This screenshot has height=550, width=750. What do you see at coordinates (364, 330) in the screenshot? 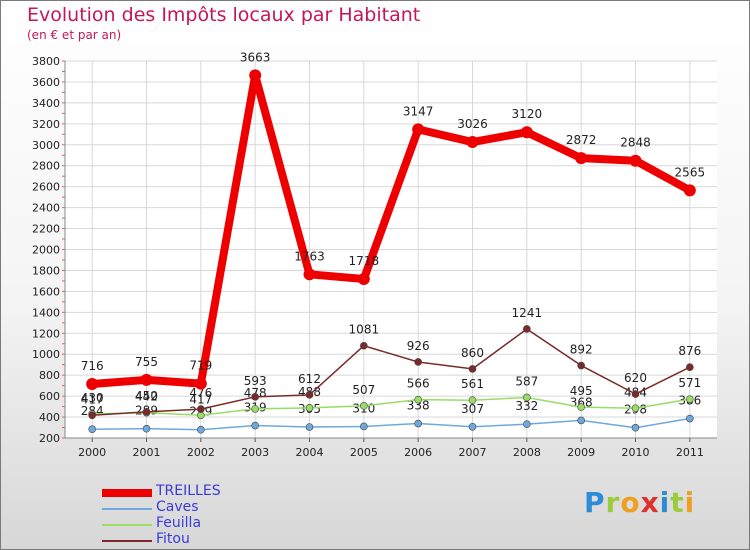
I see `data-label-fitou: 1081` at bounding box center [364, 330].